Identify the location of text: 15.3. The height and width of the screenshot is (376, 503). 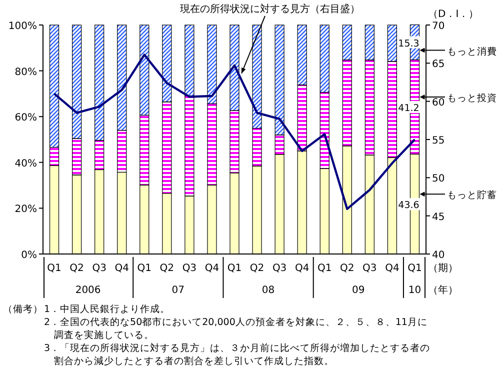
(409, 44).